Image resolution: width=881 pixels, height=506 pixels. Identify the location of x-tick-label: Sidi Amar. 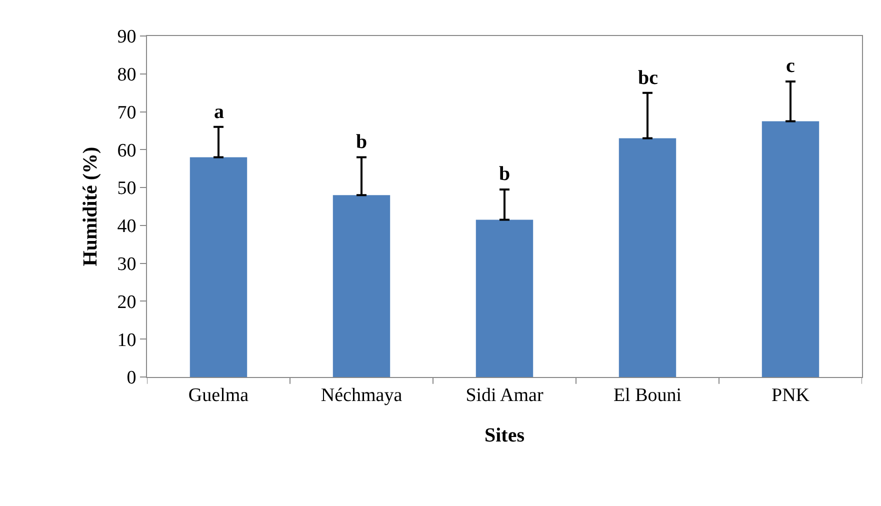
(505, 395).